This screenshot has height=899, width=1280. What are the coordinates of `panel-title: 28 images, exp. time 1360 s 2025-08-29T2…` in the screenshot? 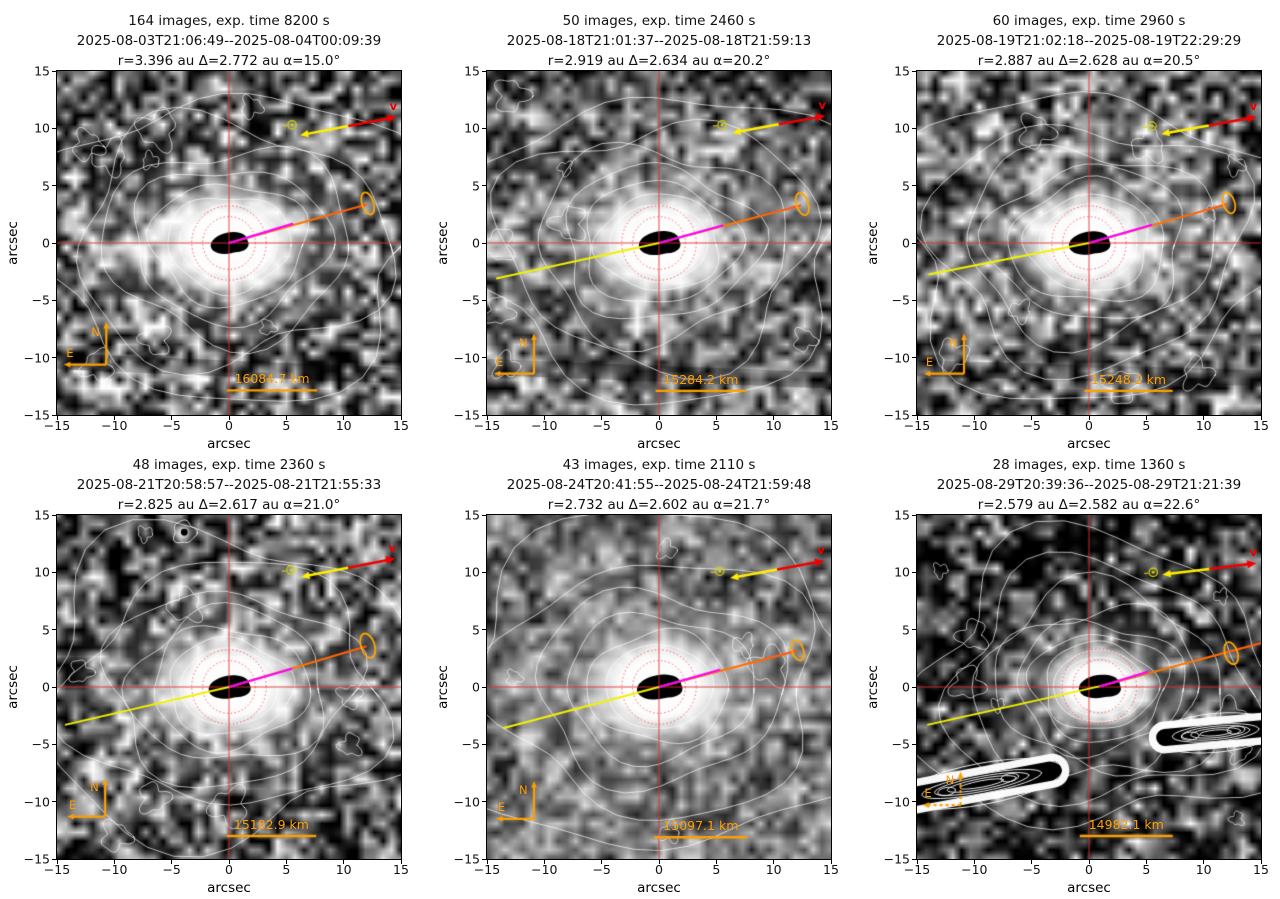 It's located at (1089, 485).